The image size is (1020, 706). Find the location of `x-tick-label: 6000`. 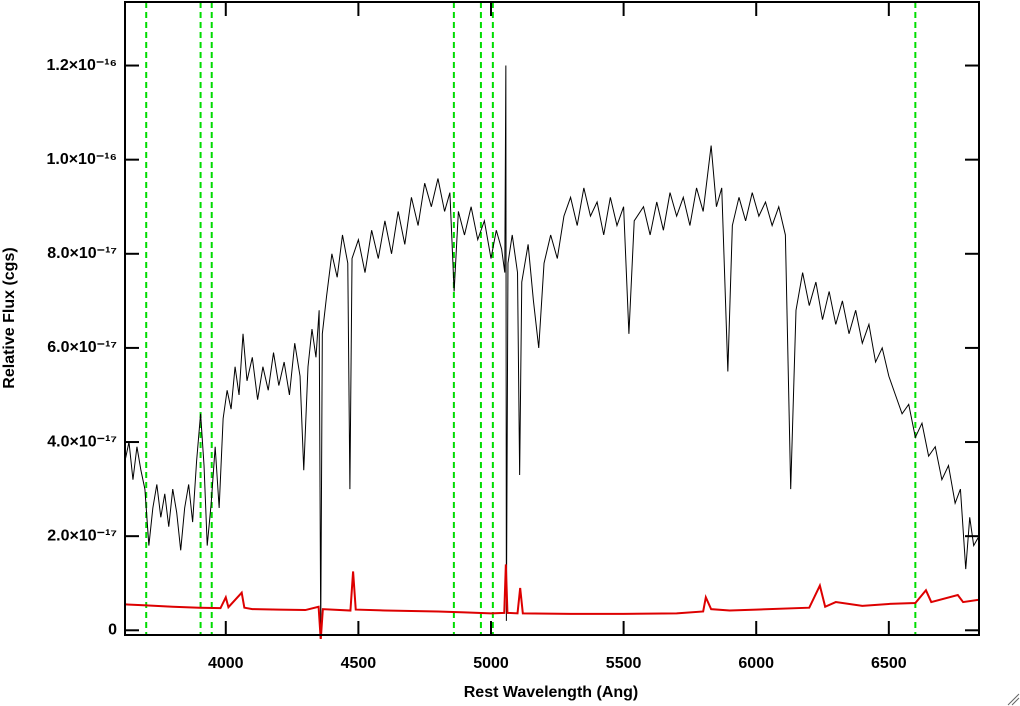

x-tick-label: 6000 is located at coordinates (756, 663).